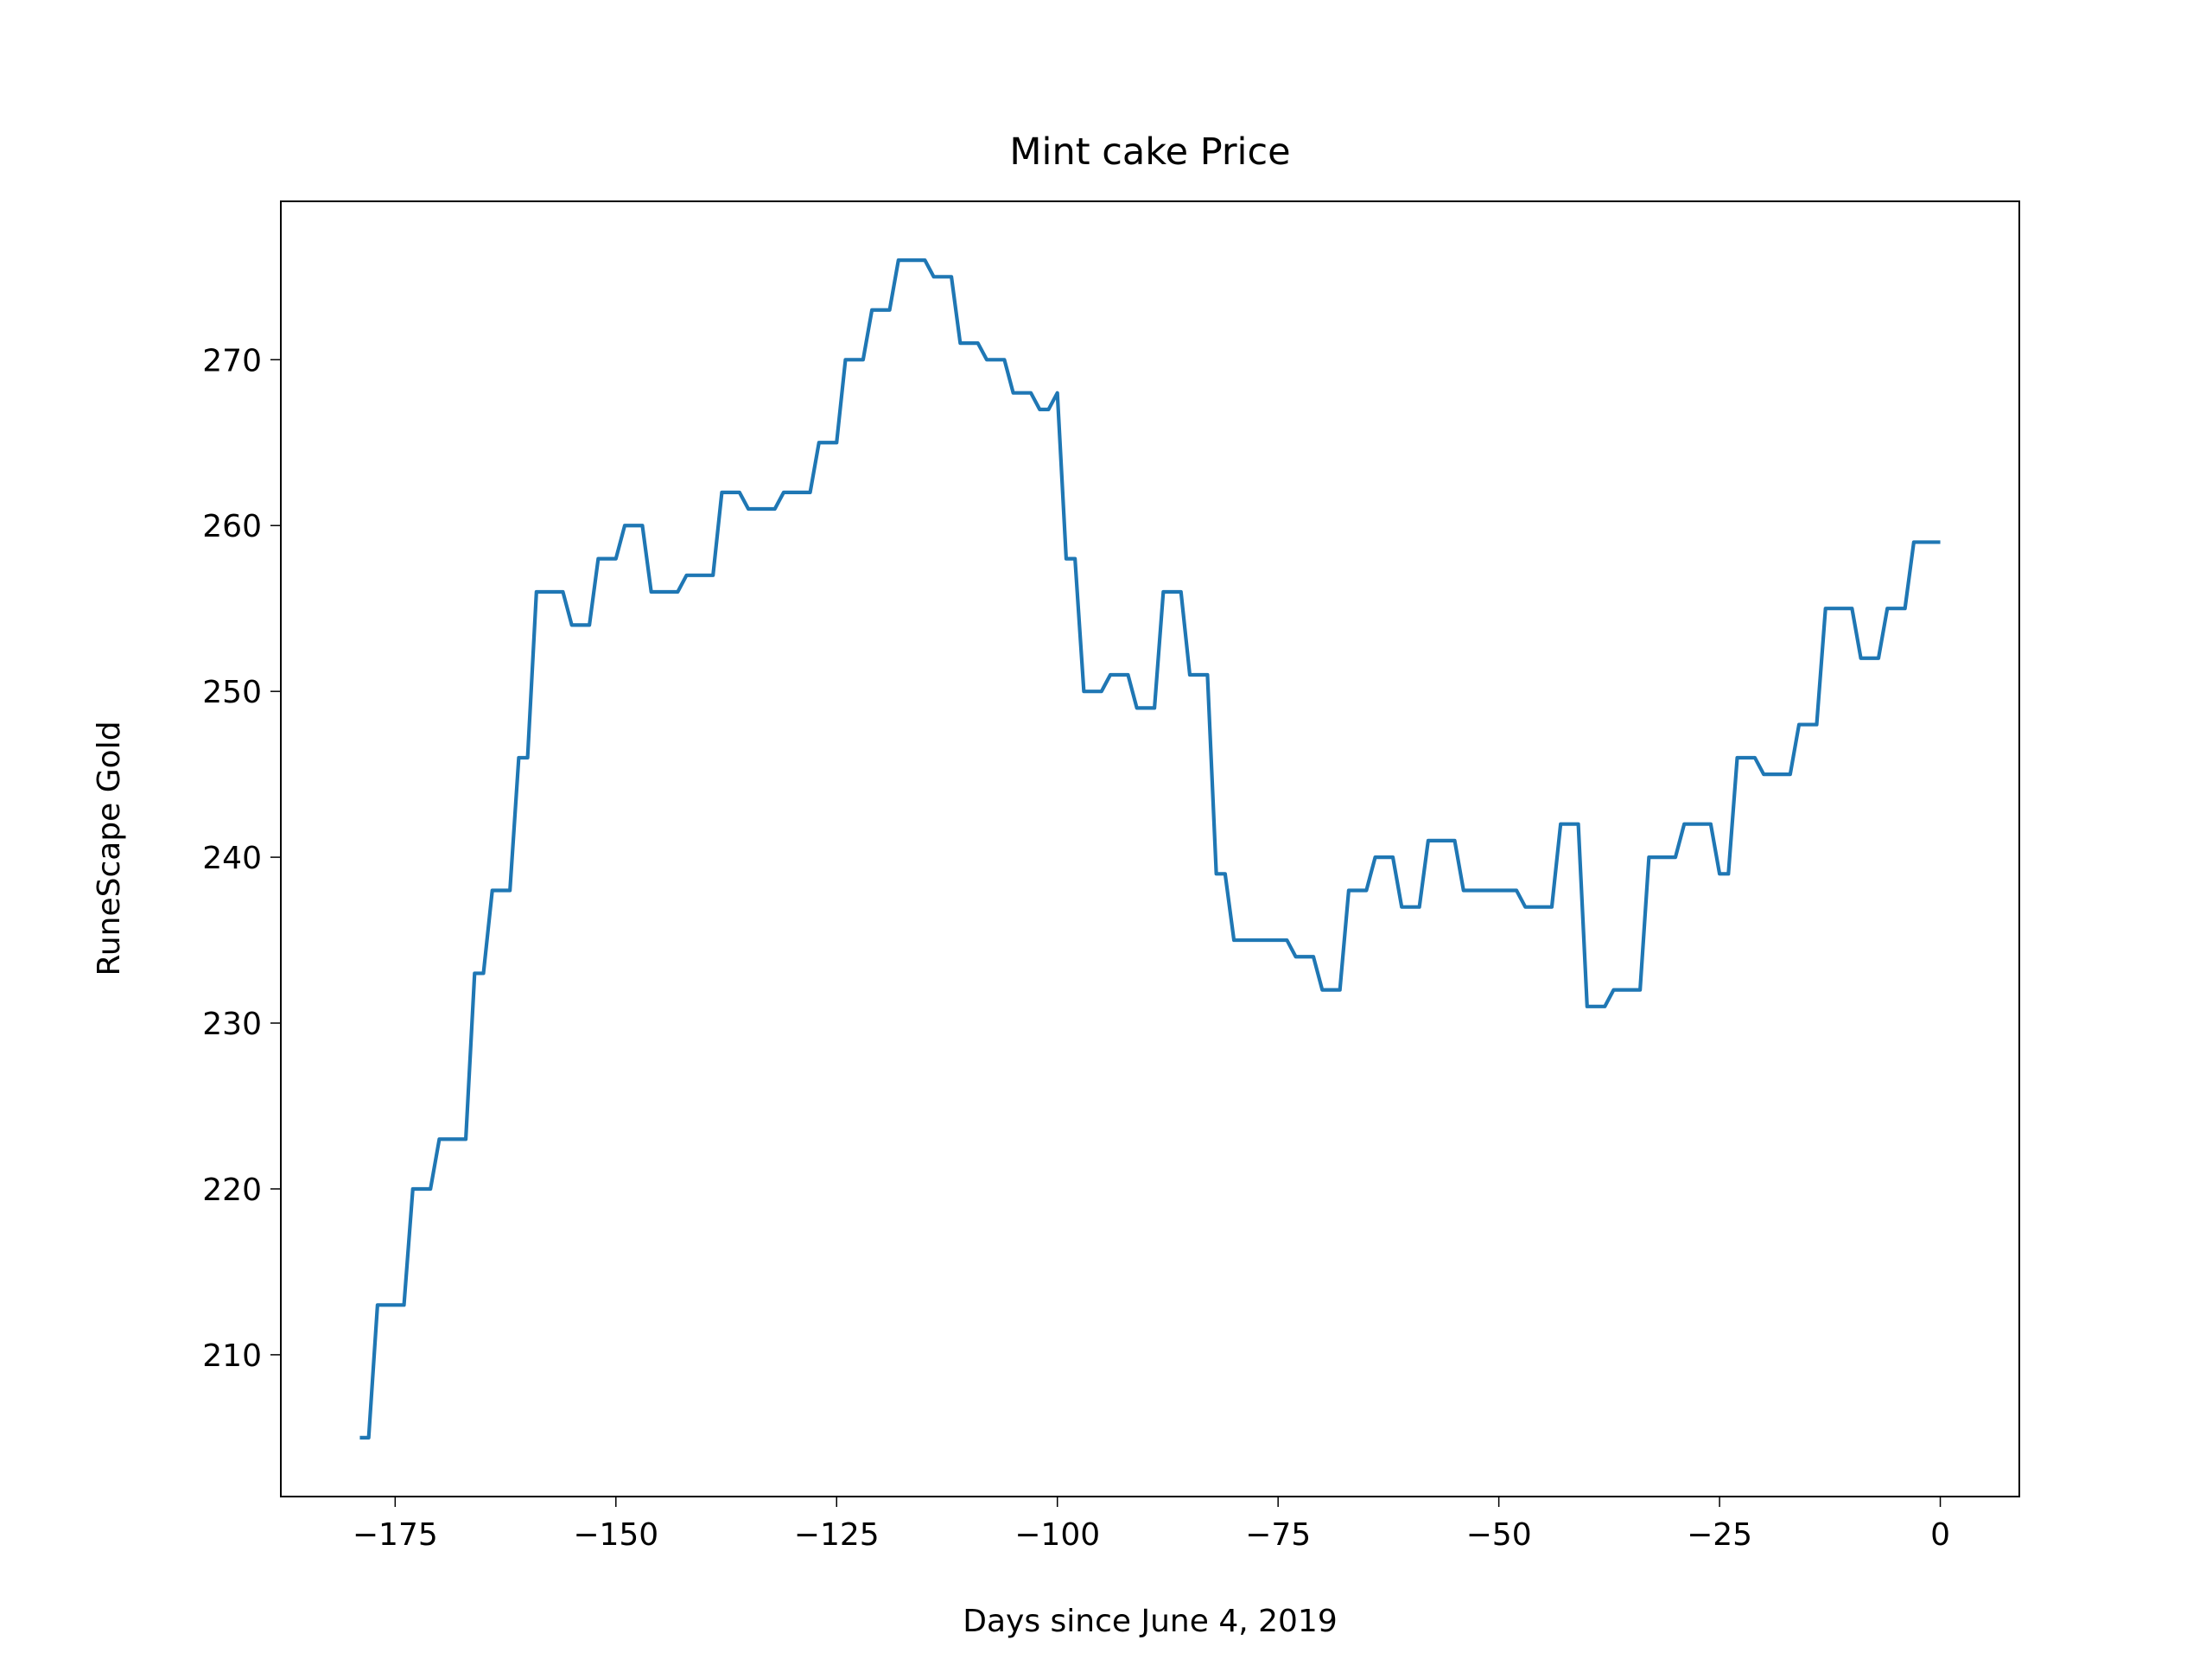 This screenshot has width=2212, height=1659. Describe the element at coordinates (232, 1024) in the screenshot. I see `y-tick-label: 230` at that location.